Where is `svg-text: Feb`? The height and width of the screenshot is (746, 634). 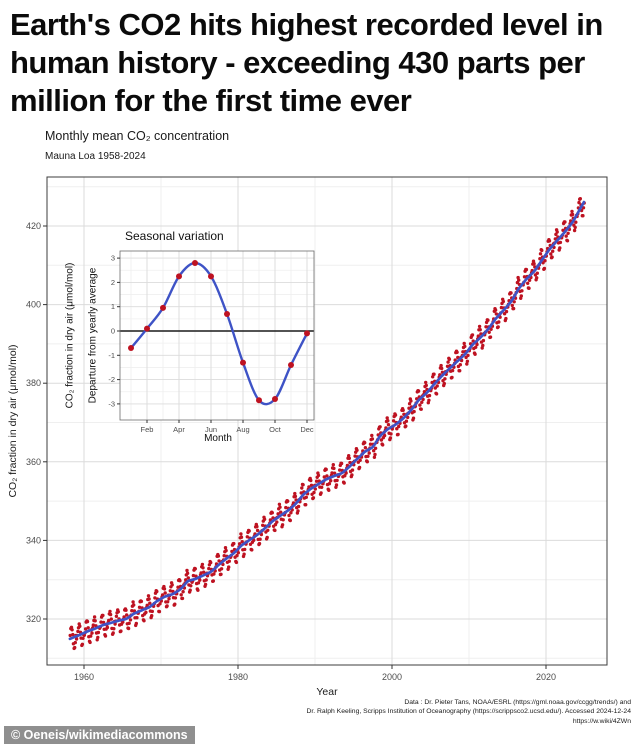 svg-text: Feb is located at coordinates (147, 429).